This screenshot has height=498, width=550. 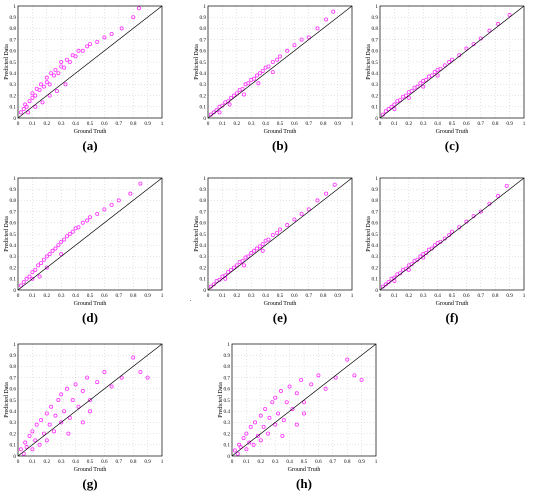 I want to click on y-tick-label: 0.1, so click(x=375, y=280).